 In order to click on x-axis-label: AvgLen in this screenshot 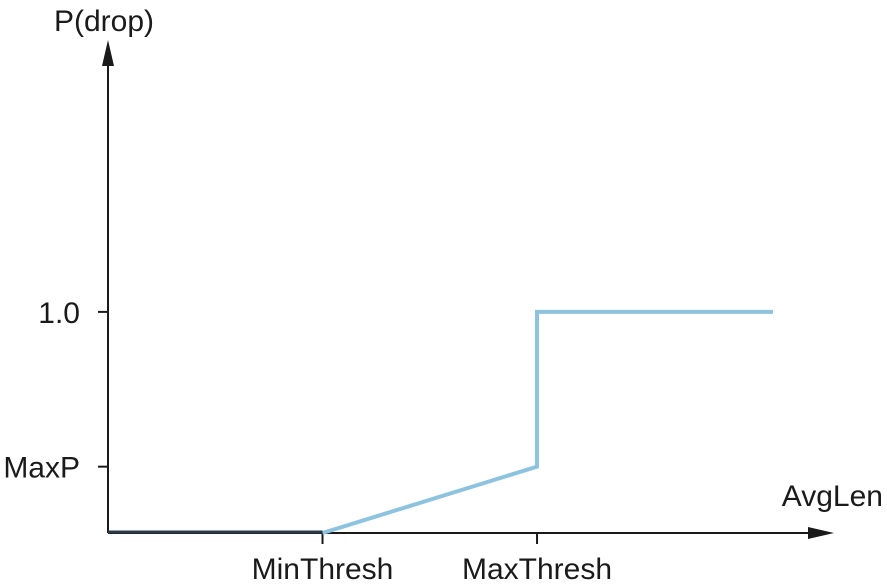, I will do `click(832, 496)`.